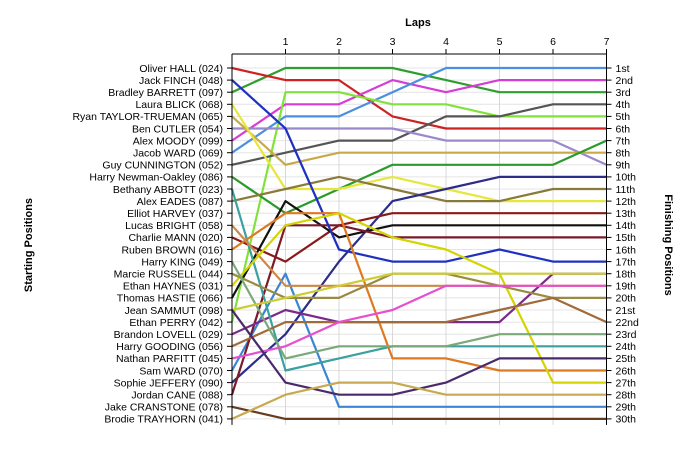 The image size is (700, 450). What do you see at coordinates (623, 93) in the screenshot?
I see `finishing-position-label: 3rd` at bounding box center [623, 93].